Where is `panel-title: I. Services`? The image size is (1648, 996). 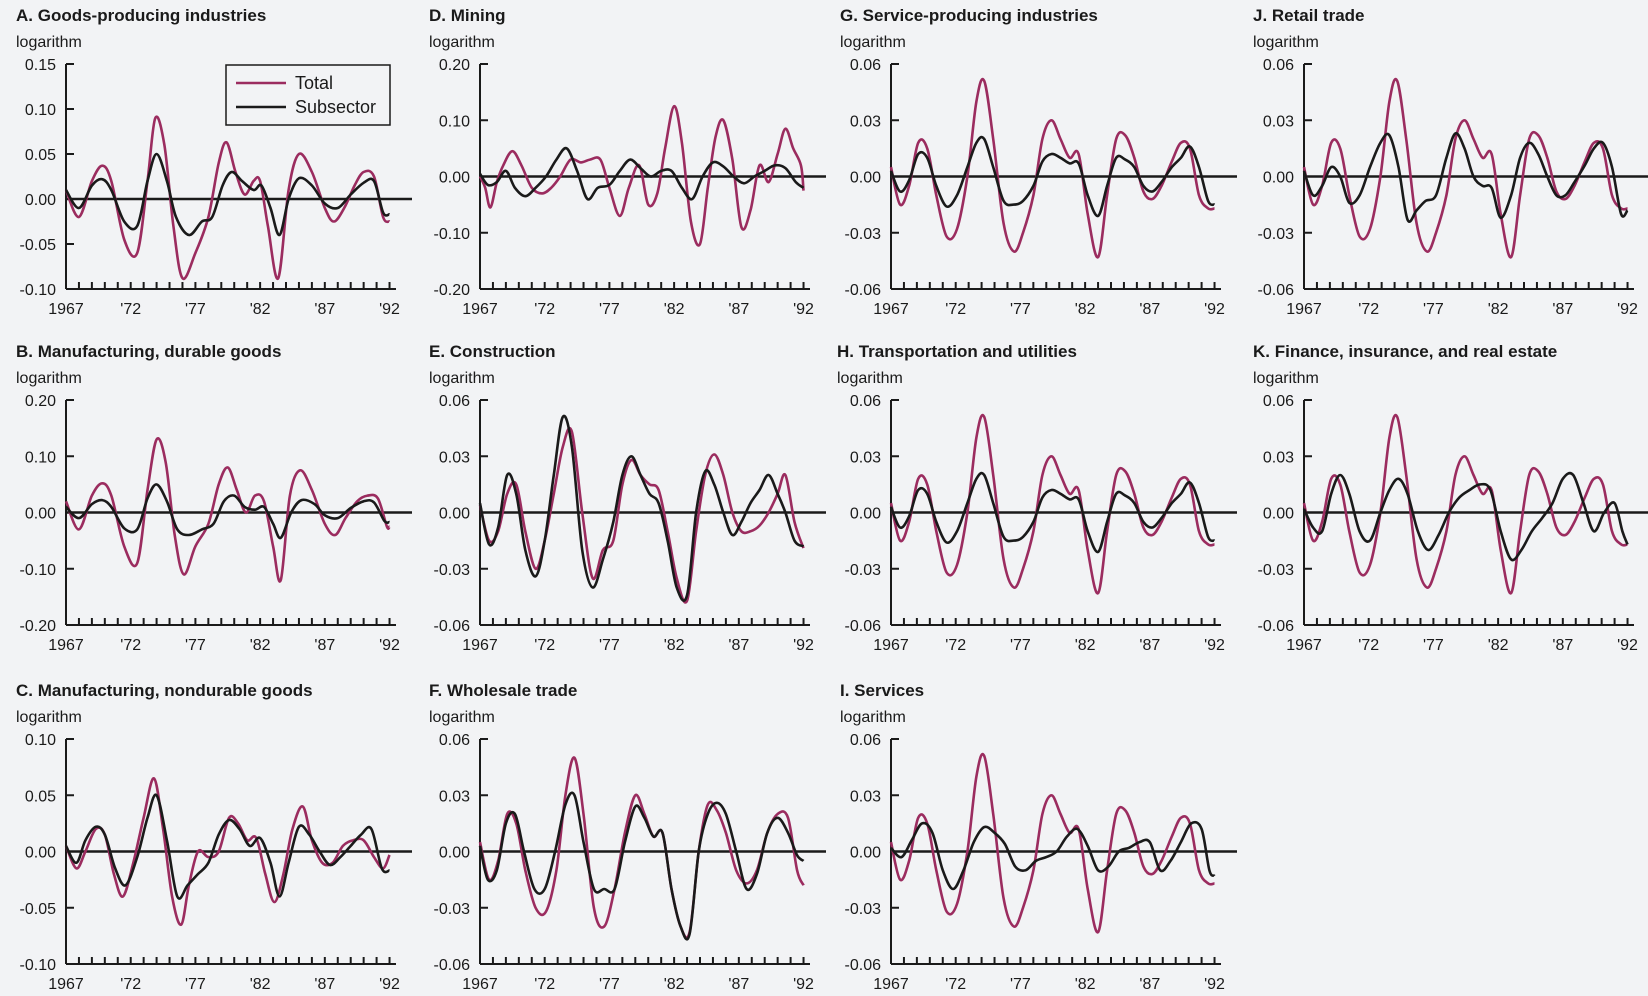
panel-title: I. Services is located at coordinates (882, 690).